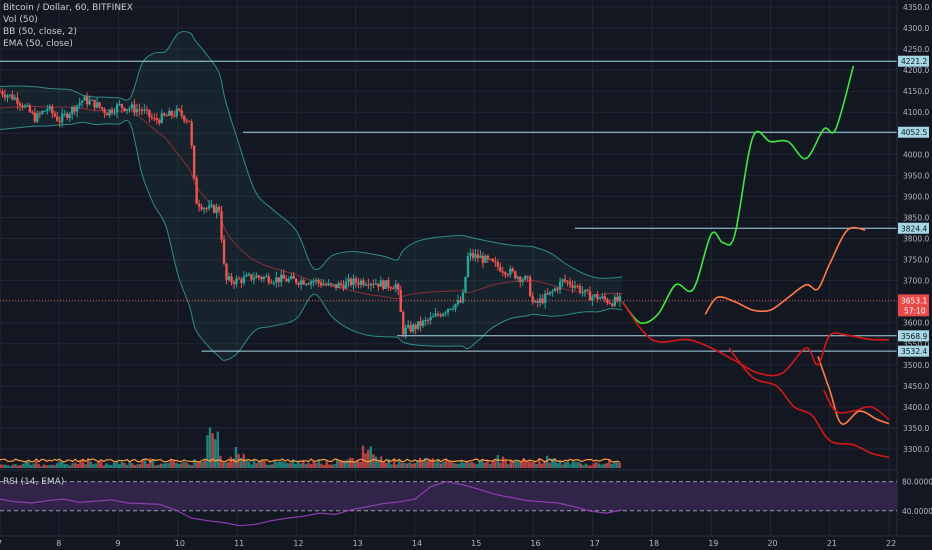  Describe the element at coordinates (448, 543) in the screenshot. I see `time-axis: 7 8 9 10 11 12 13 14 15 16 17 18 19 20 21 22` at that location.